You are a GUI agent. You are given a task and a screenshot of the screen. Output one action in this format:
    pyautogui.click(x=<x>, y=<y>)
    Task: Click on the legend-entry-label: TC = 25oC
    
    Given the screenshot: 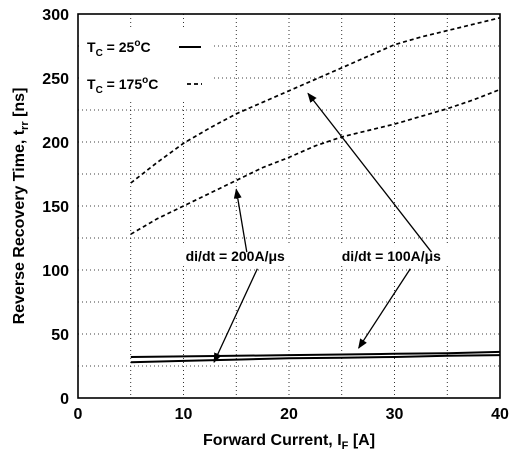 What is the action you would take?
    pyautogui.click(x=119, y=48)
    